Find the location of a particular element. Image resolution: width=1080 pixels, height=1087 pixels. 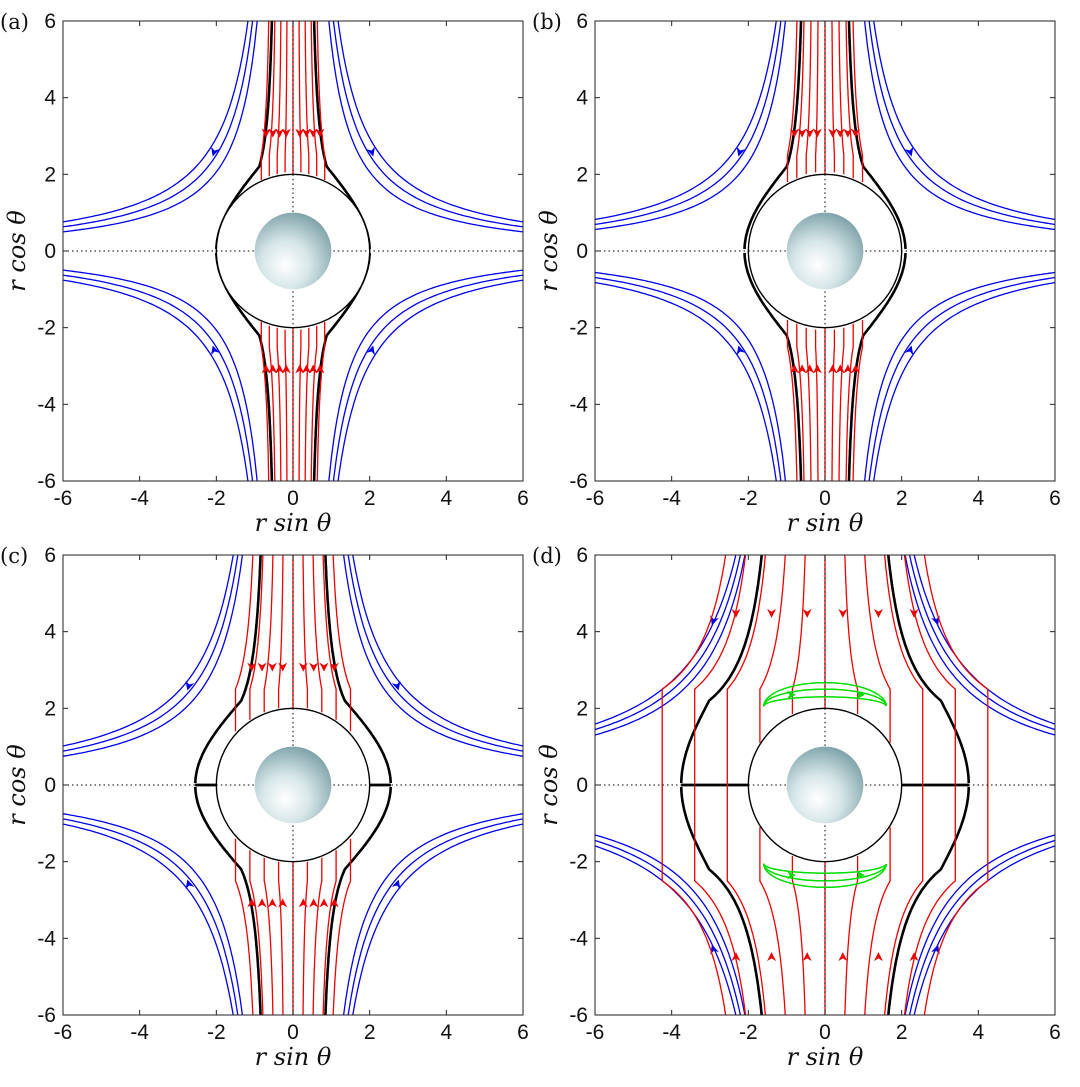

panel-label: (a) is located at coordinates (14, 22).